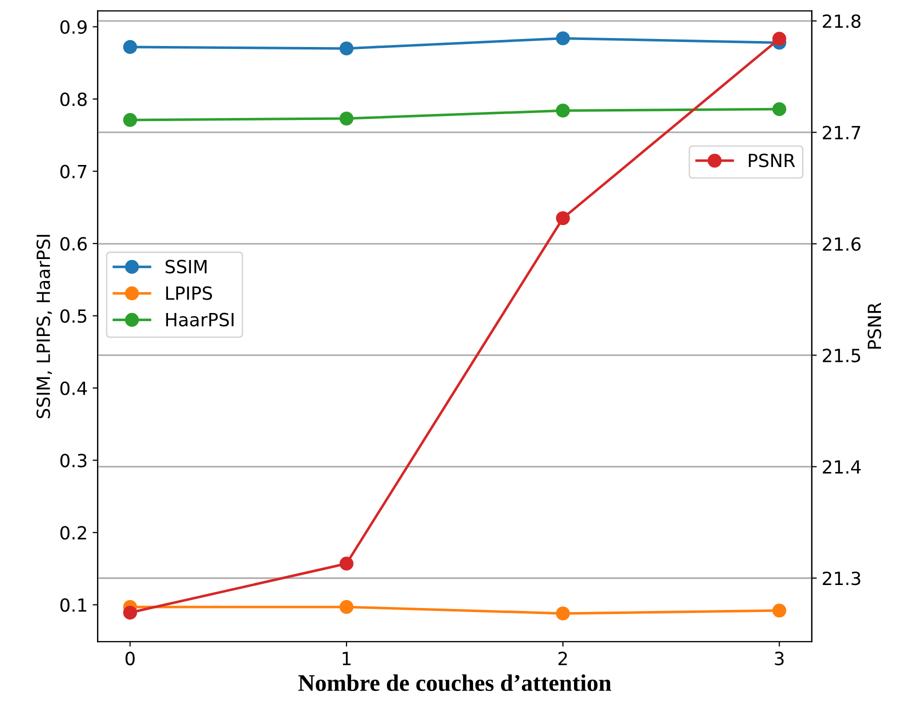 This screenshot has width=904, height=725. I want to click on x-tick-label: 2, so click(562, 659).